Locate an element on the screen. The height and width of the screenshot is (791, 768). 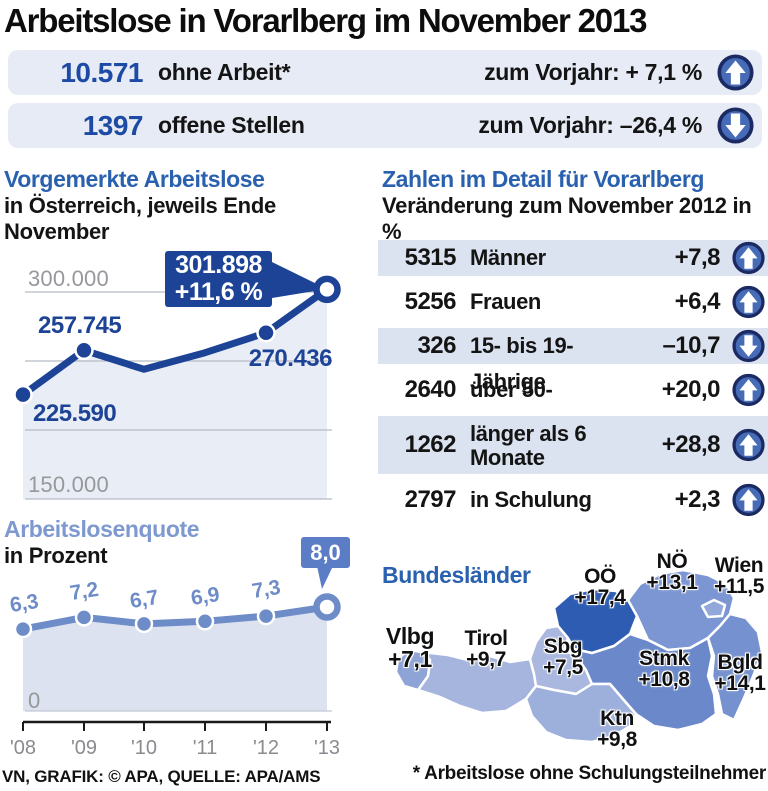
region-name: Stmk is located at coordinates (664, 658).